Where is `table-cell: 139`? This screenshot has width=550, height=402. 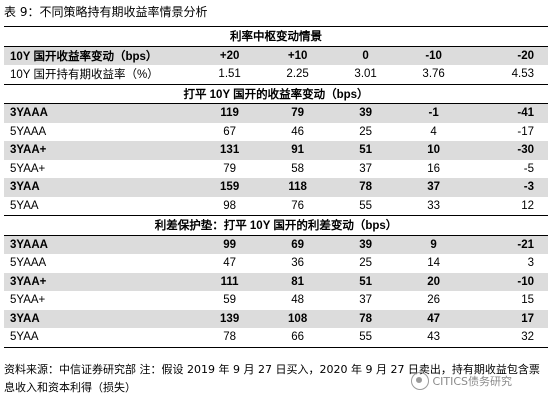
table-cell: 139 is located at coordinates (229, 318).